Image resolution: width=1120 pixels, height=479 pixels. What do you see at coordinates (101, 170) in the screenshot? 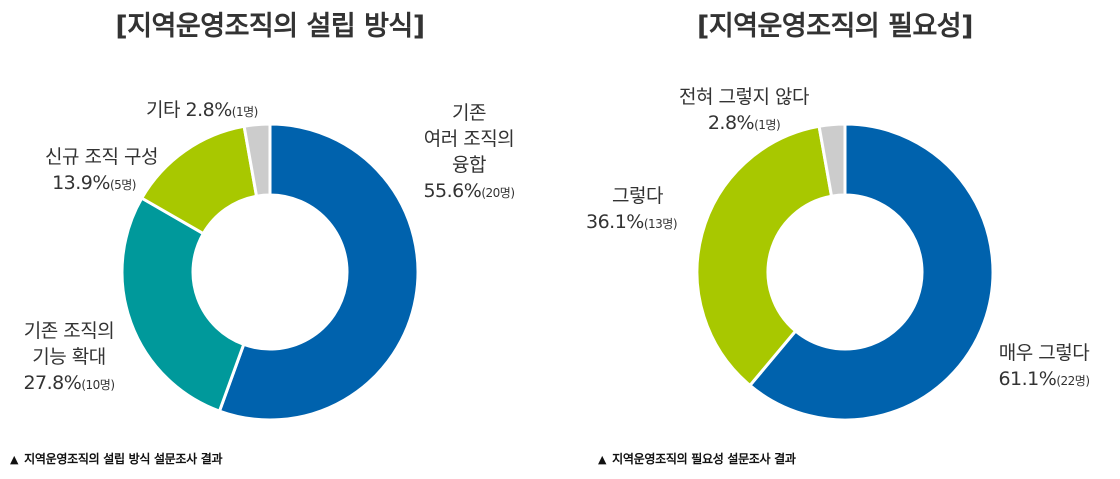
I see `slice-label-new-org: 신규 조직 구성 13.9%(5명)` at bounding box center [101, 170].